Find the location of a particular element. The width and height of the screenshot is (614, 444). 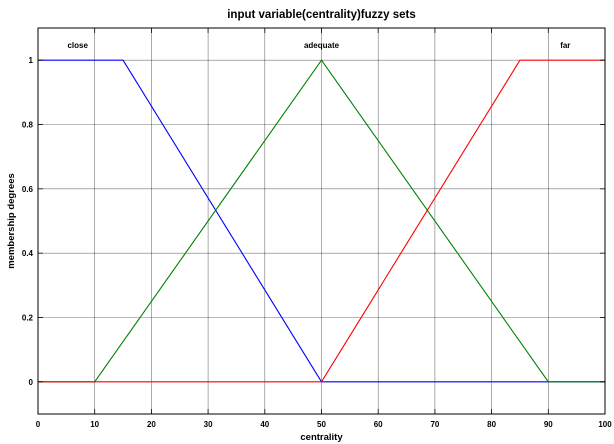

y-tick-label: 1 is located at coordinates (31, 60).